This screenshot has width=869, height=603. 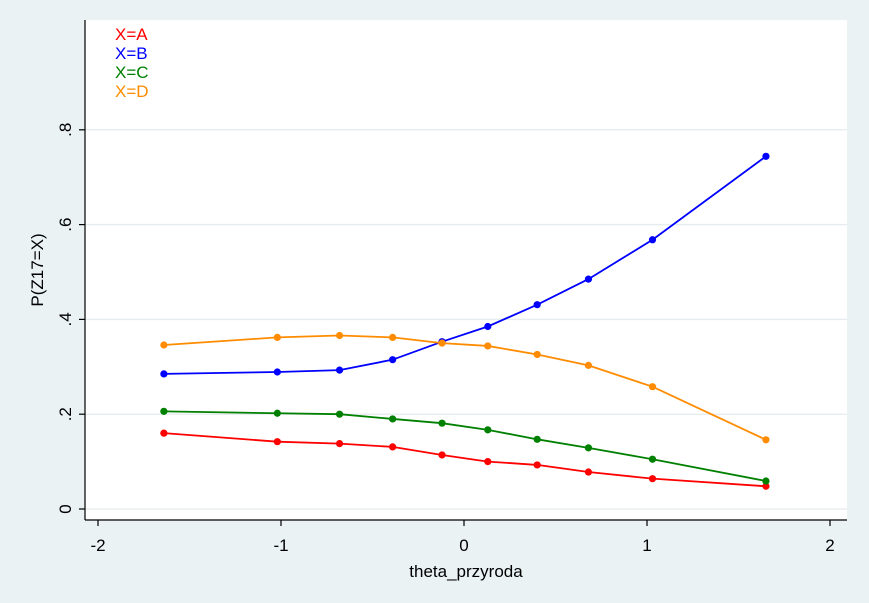 I want to click on legend-entry-3: X=D, so click(x=132, y=91).